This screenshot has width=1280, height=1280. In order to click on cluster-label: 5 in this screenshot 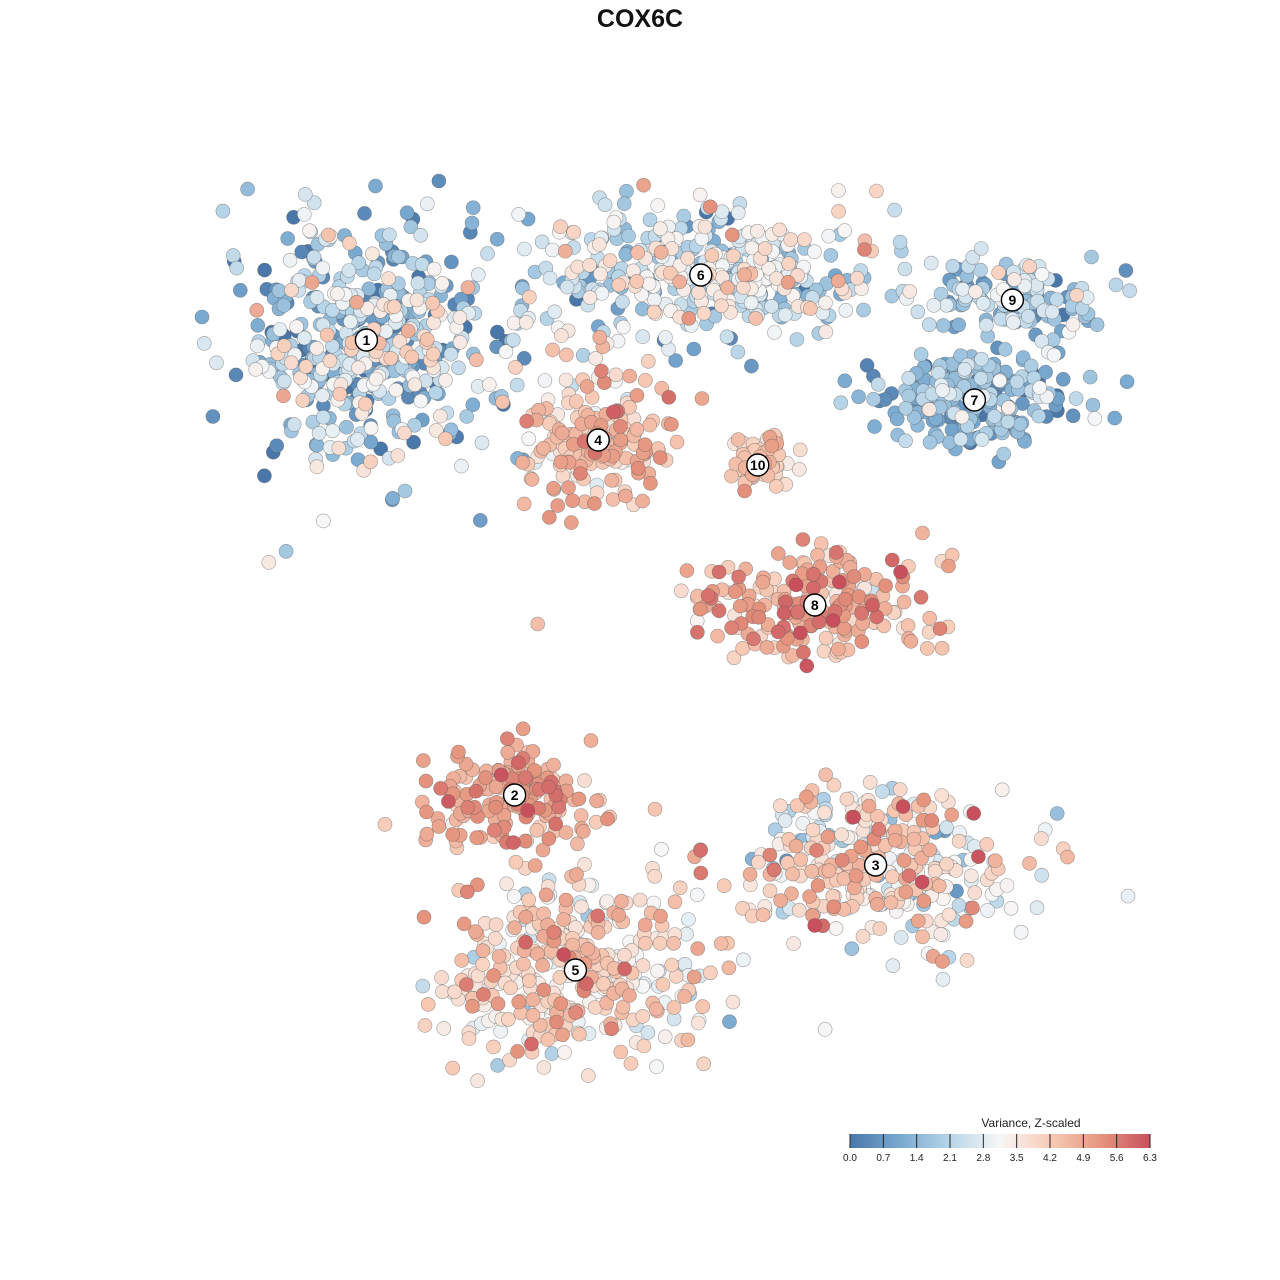, I will do `click(576, 970)`.